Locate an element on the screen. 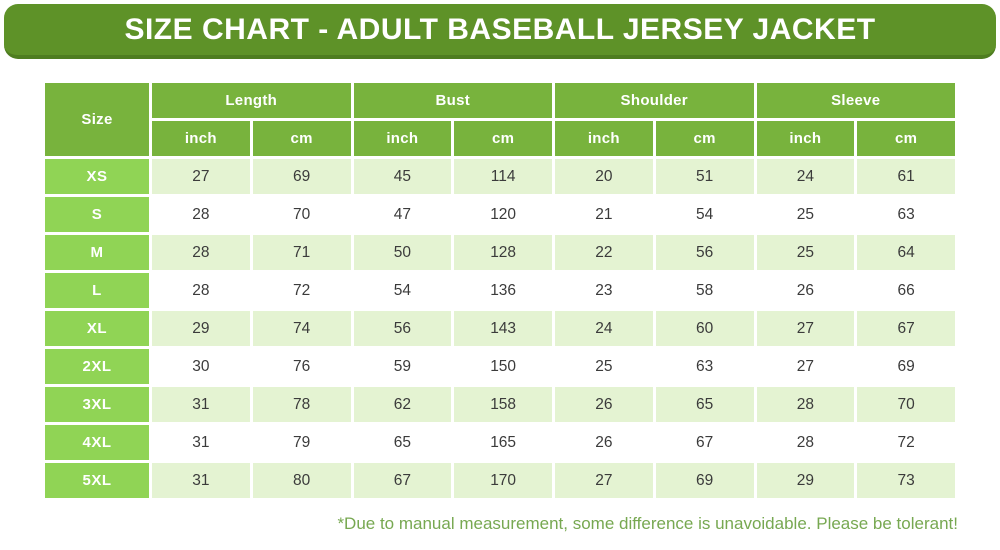 The image size is (1000, 550). table-cell: 21 is located at coordinates (604, 214).